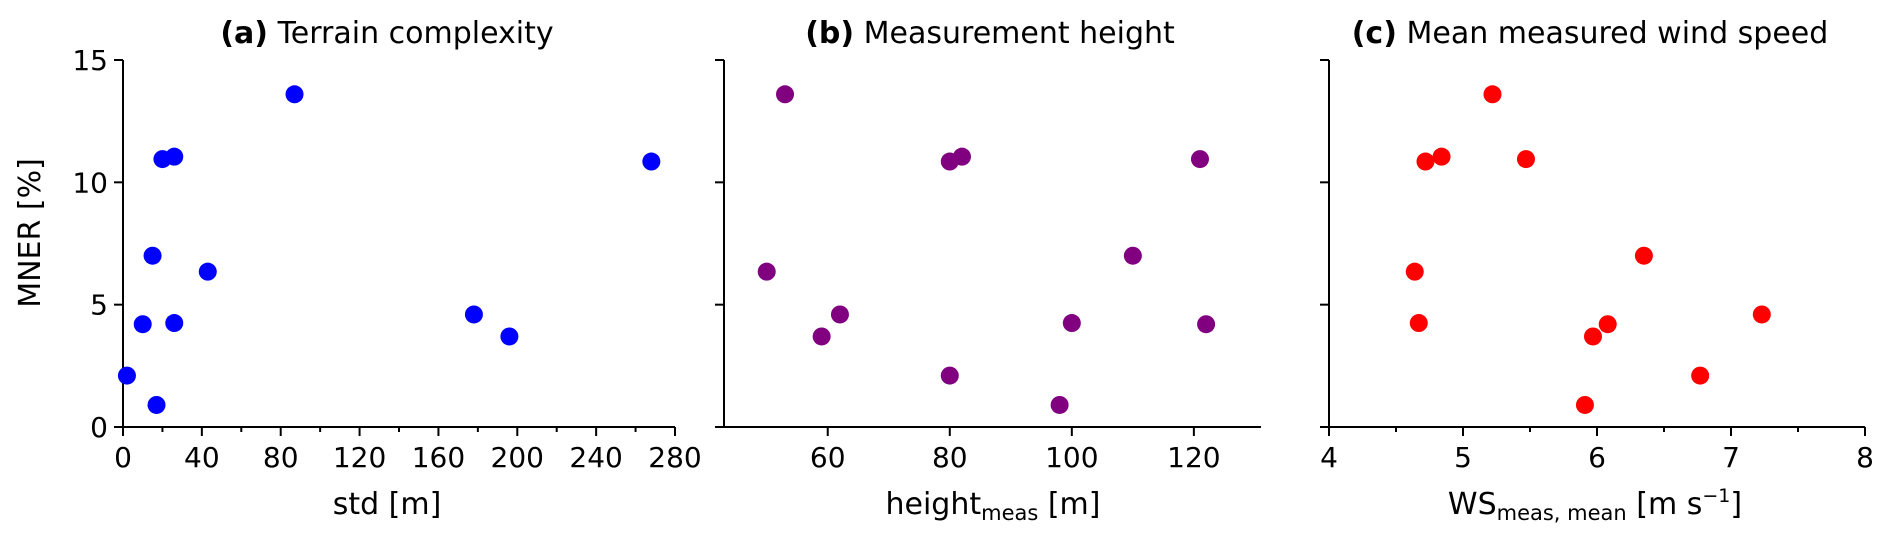 This screenshot has width=1892, height=546. What do you see at coordinates (90, 60) in the screenshot?
I see `y-tick-label: 15` at bounding box center [90, 60].